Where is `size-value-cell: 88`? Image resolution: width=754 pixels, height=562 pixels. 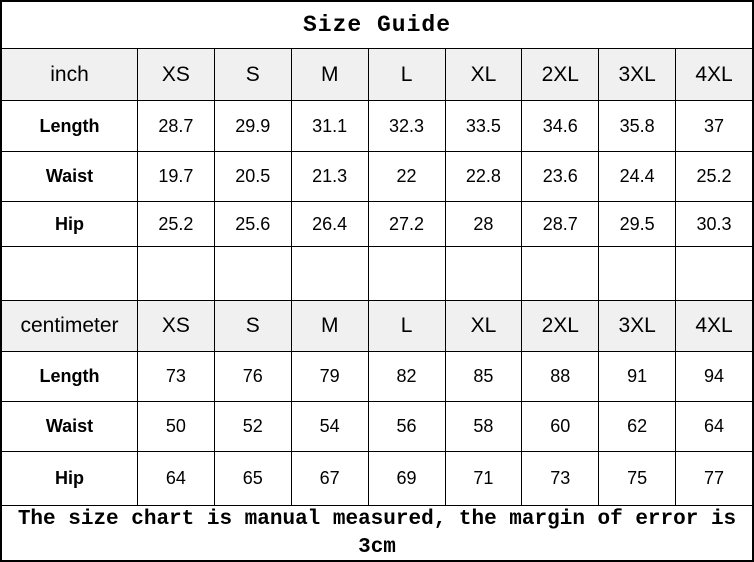 size-value-cell: 88 is located at coordinates (560, 376).